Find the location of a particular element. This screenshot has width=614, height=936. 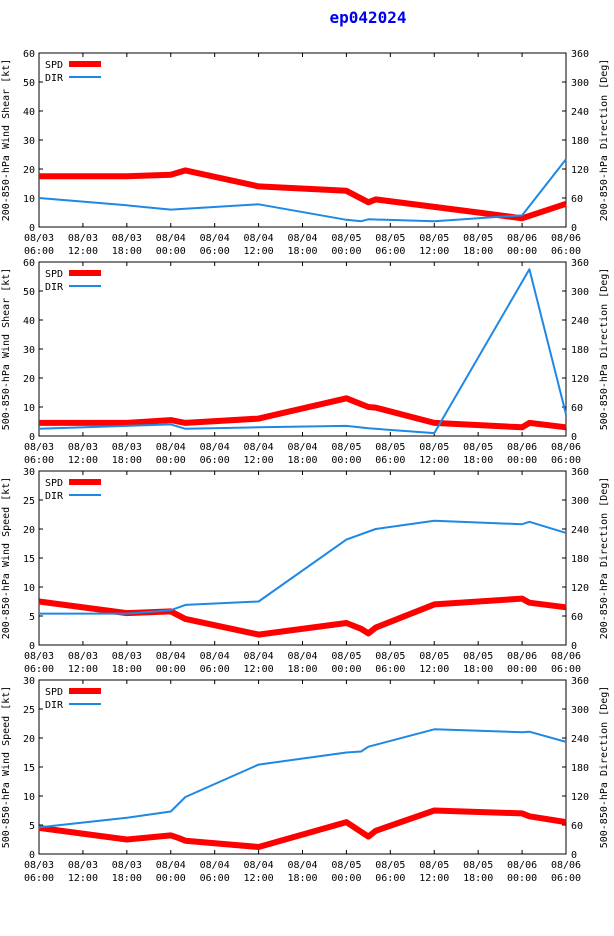

y-axis-label-left: 500-850-hPa Wind Shear [kt] is located at coordinates (6, 349).